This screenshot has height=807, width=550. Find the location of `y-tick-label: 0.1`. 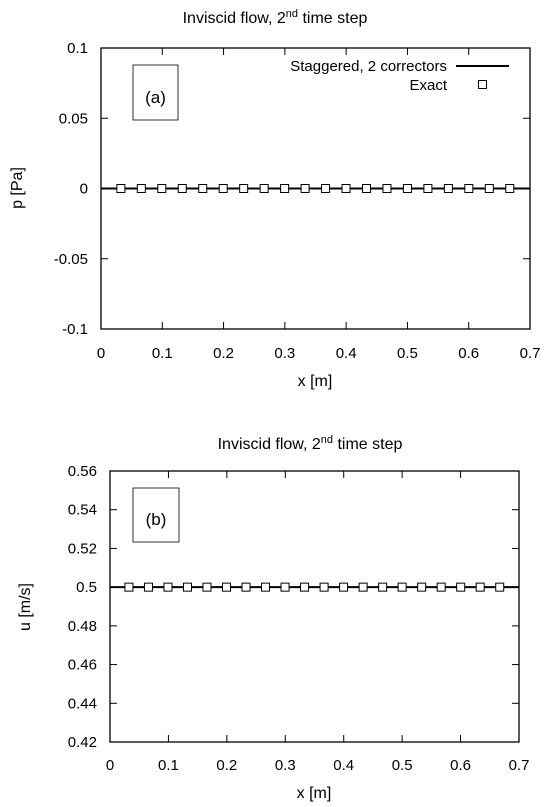

y-tick-label: 0.1 is located at coordinates (77, 48).